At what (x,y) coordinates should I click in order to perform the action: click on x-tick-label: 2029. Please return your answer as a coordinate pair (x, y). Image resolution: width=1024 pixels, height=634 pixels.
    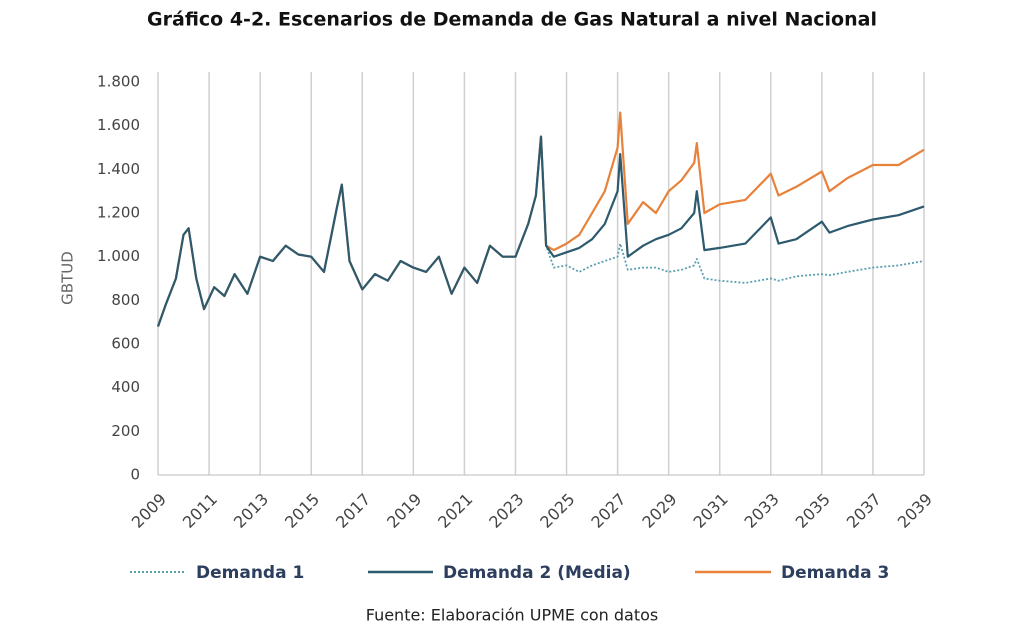
    Looking at the image, I should click on (659, 511).